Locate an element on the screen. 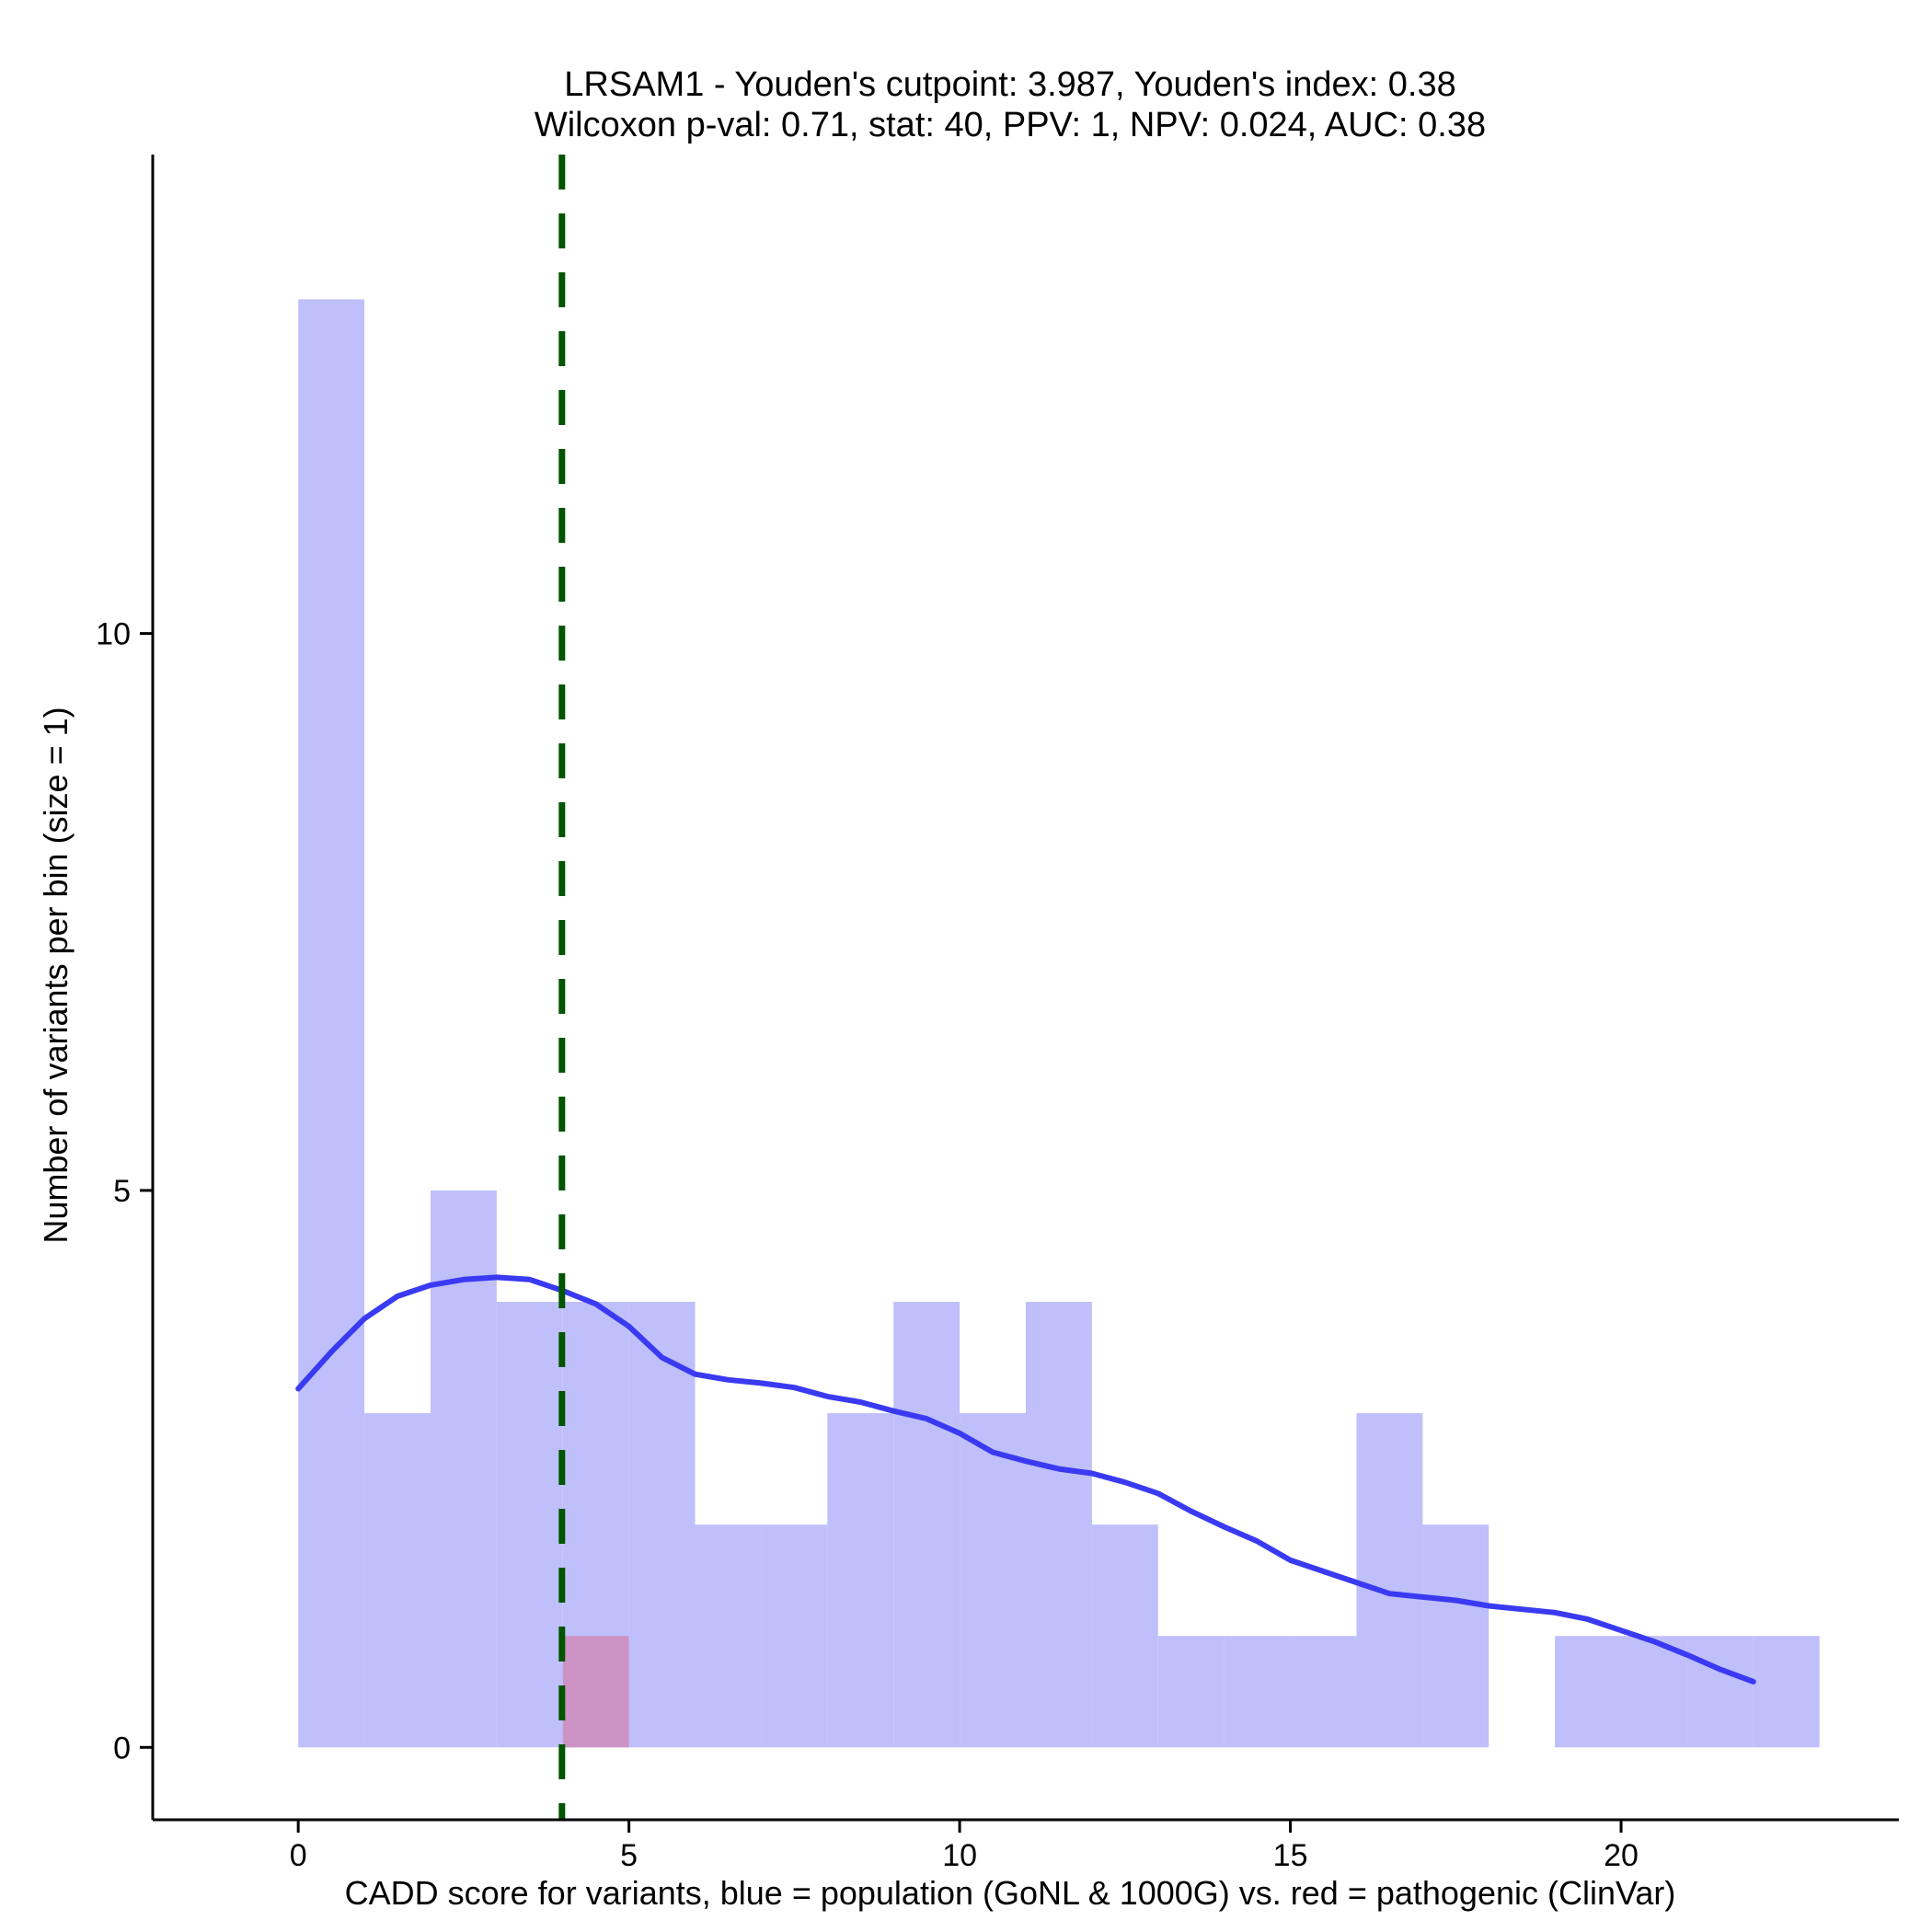  x-tick-label-5: 5 is located at coordinates (629, 1855).